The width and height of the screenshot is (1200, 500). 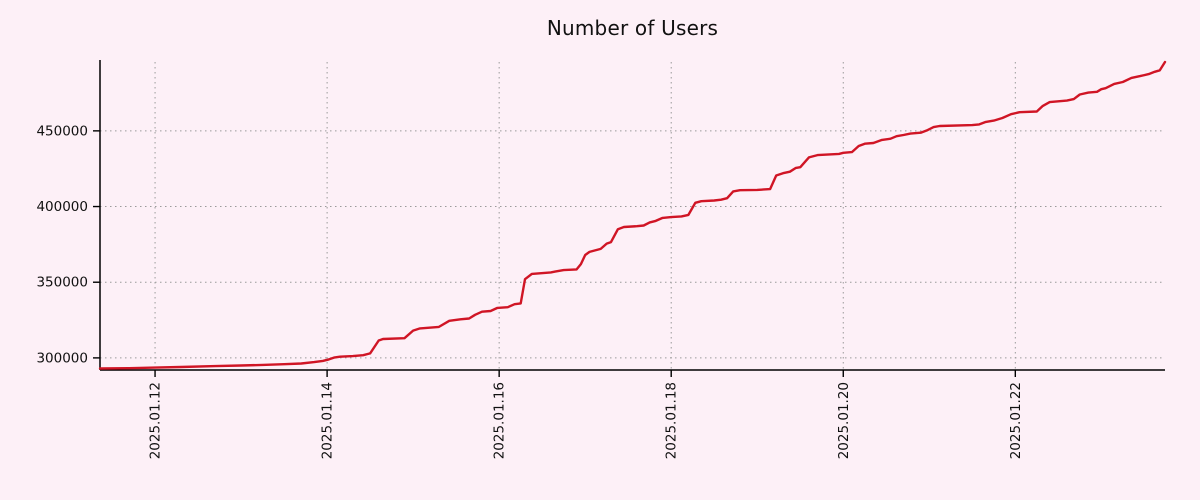 What do you see at coordinates (632, 28) in the screenshot?
I see `chart-title: Number of Users` at bounding box center [632, 28].